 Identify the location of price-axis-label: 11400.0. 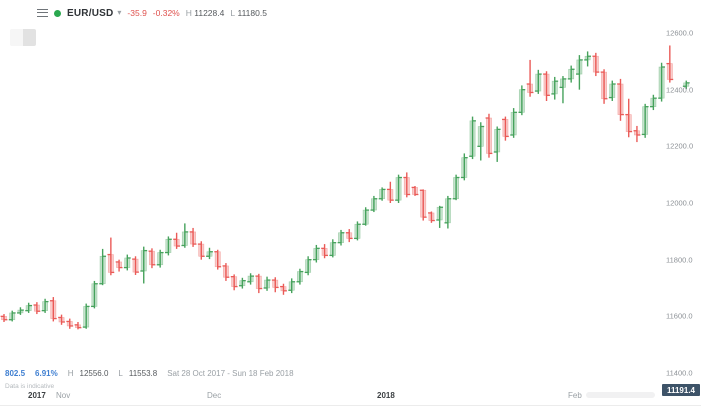
(679, 373).